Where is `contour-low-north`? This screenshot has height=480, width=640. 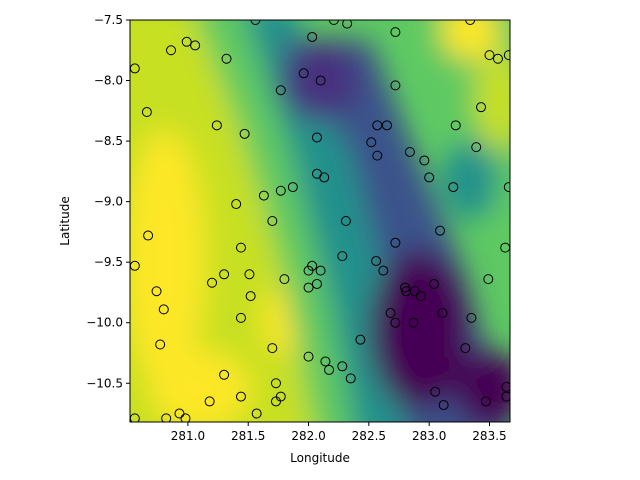 contour-low-north is located at coordinates (320, 80).